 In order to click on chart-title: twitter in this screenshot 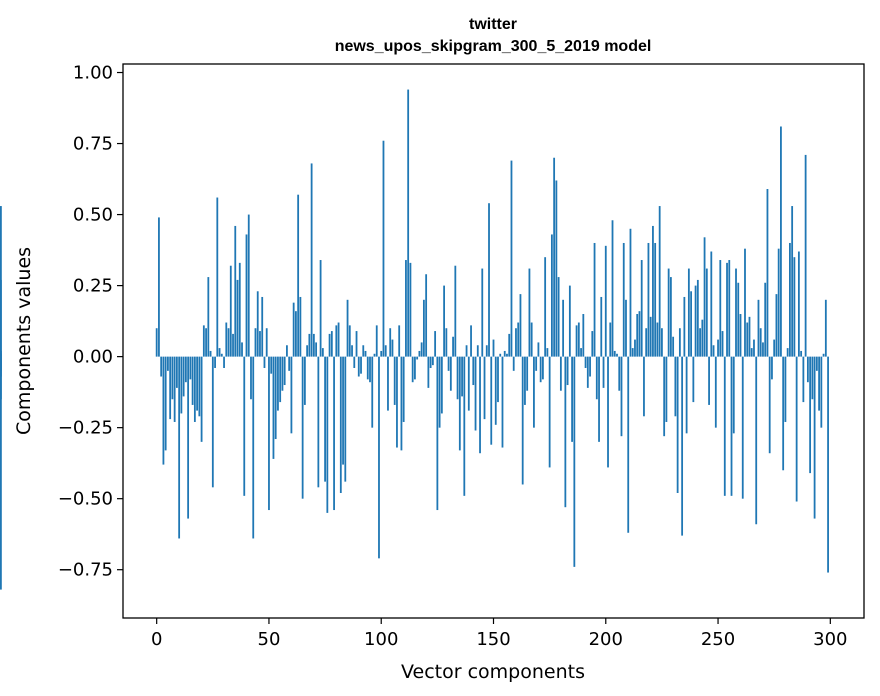, I will do `click(493, 24)`.